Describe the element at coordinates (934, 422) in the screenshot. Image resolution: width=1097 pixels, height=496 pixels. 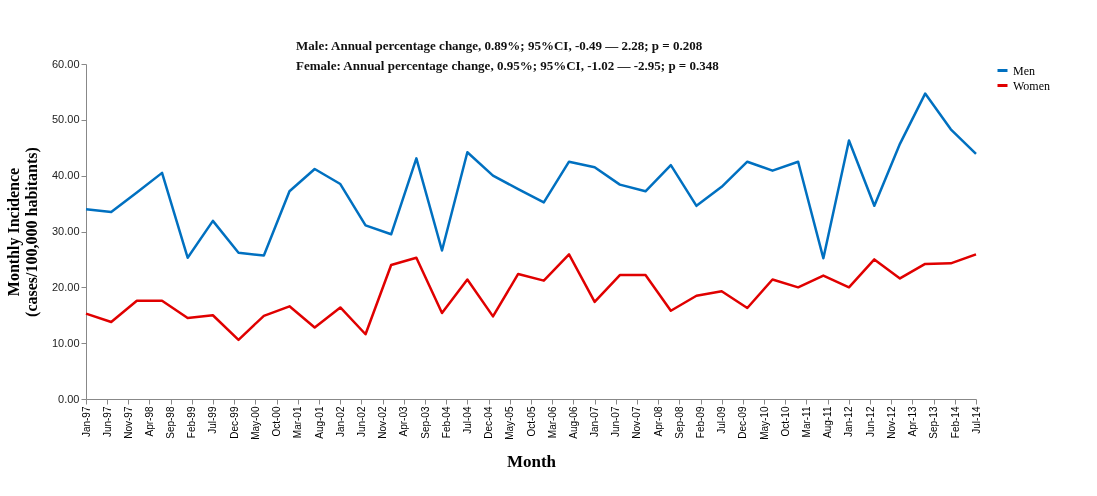
I see `x-tick-label: Sep-13` at that location.